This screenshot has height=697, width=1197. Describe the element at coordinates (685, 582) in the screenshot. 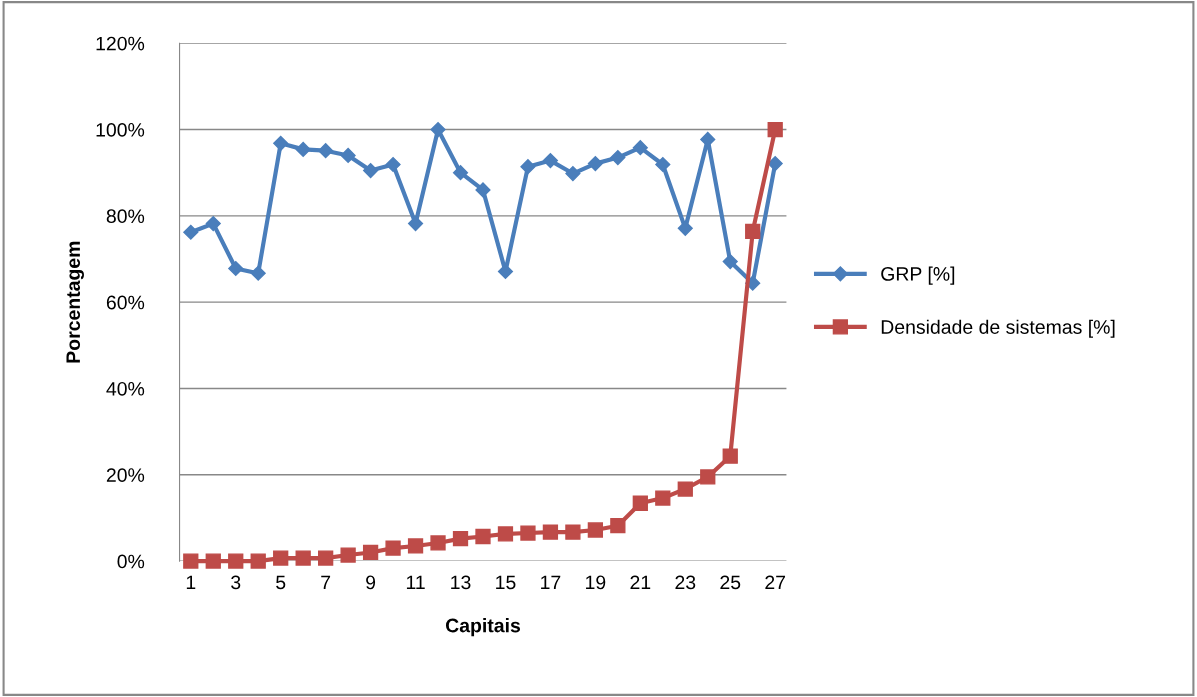

I see `x-tick-label: 23` at that location.